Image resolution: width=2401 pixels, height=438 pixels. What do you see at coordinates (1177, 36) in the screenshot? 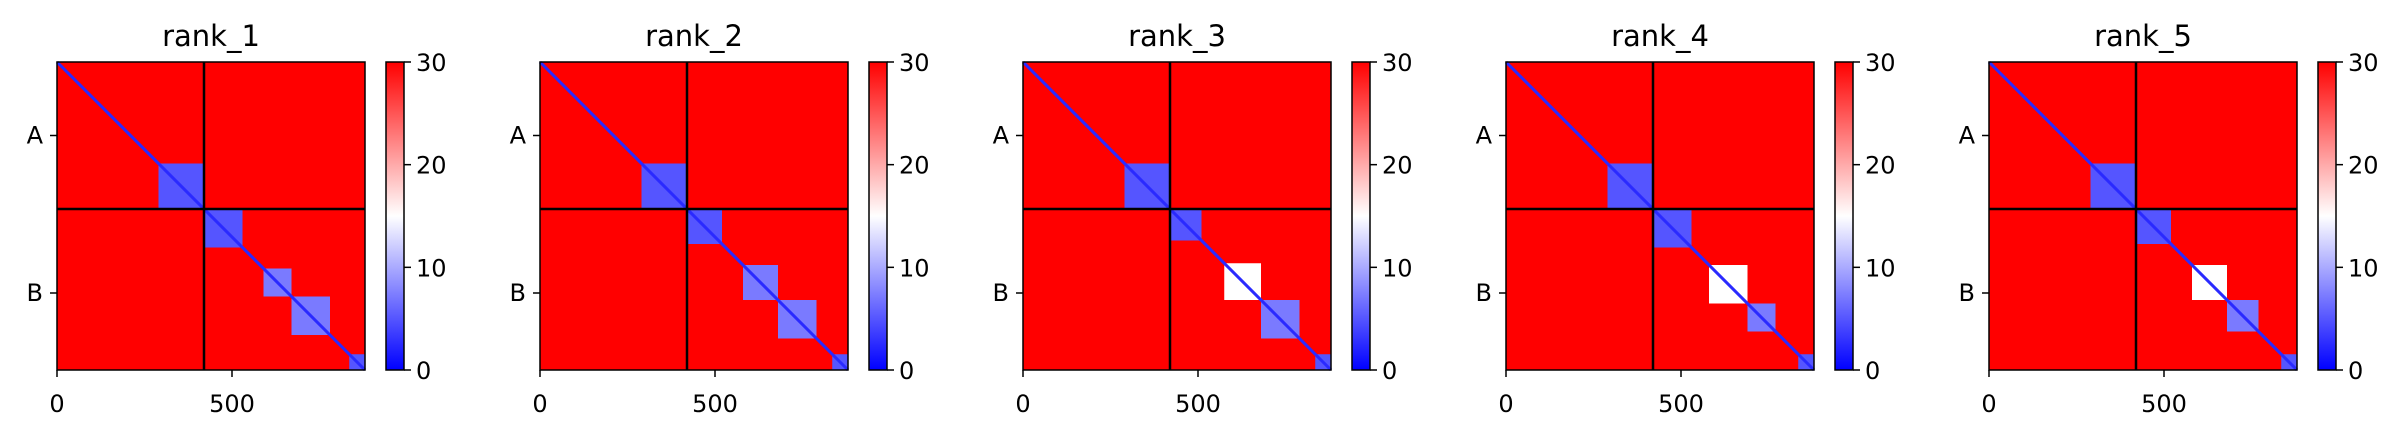
I see `panel-title: rank_3` at bounding box center [1177, 36].